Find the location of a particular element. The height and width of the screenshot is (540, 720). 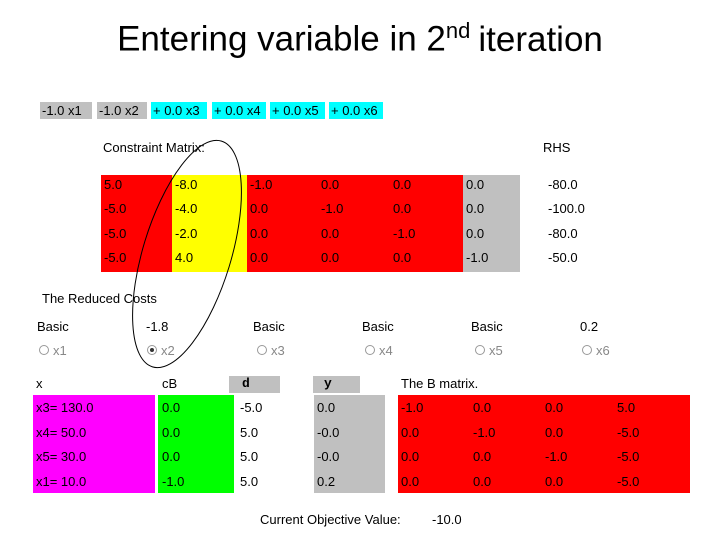

reduced-cost-cell: 0.2 is located at coordinates (589, 326).